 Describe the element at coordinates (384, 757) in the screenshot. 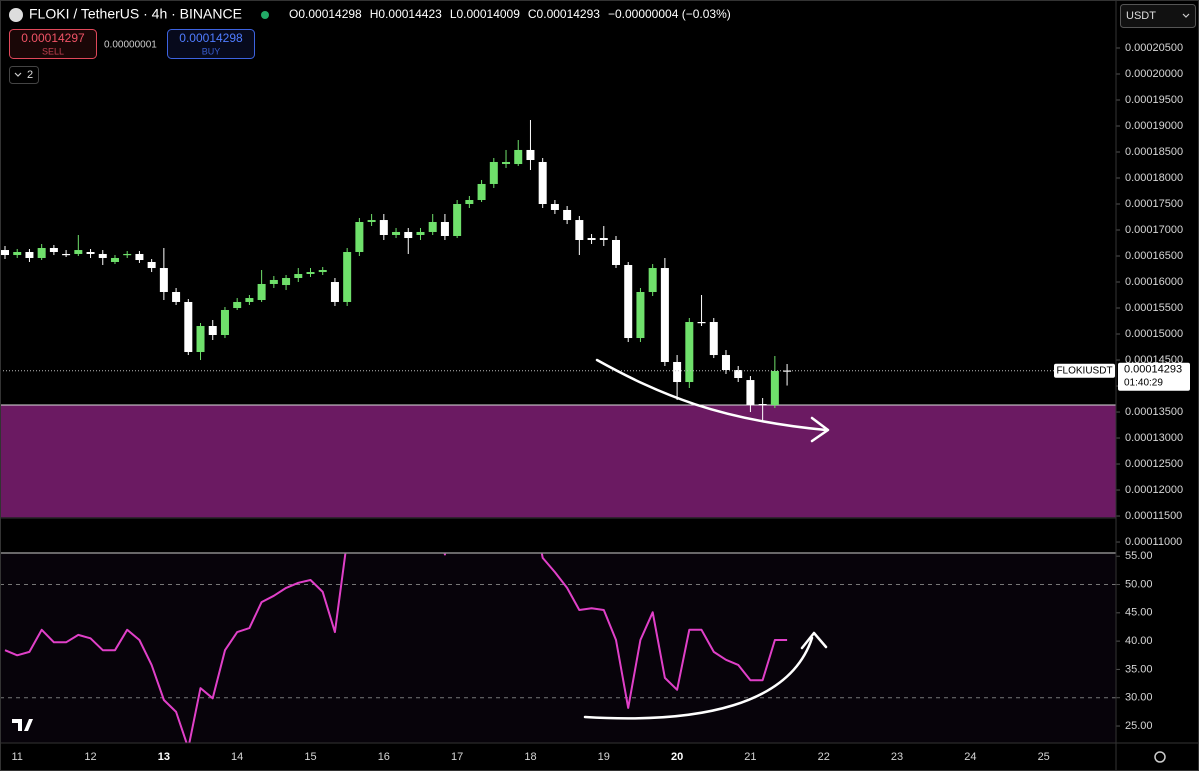

I see `x-tick-label: 16` at that location.